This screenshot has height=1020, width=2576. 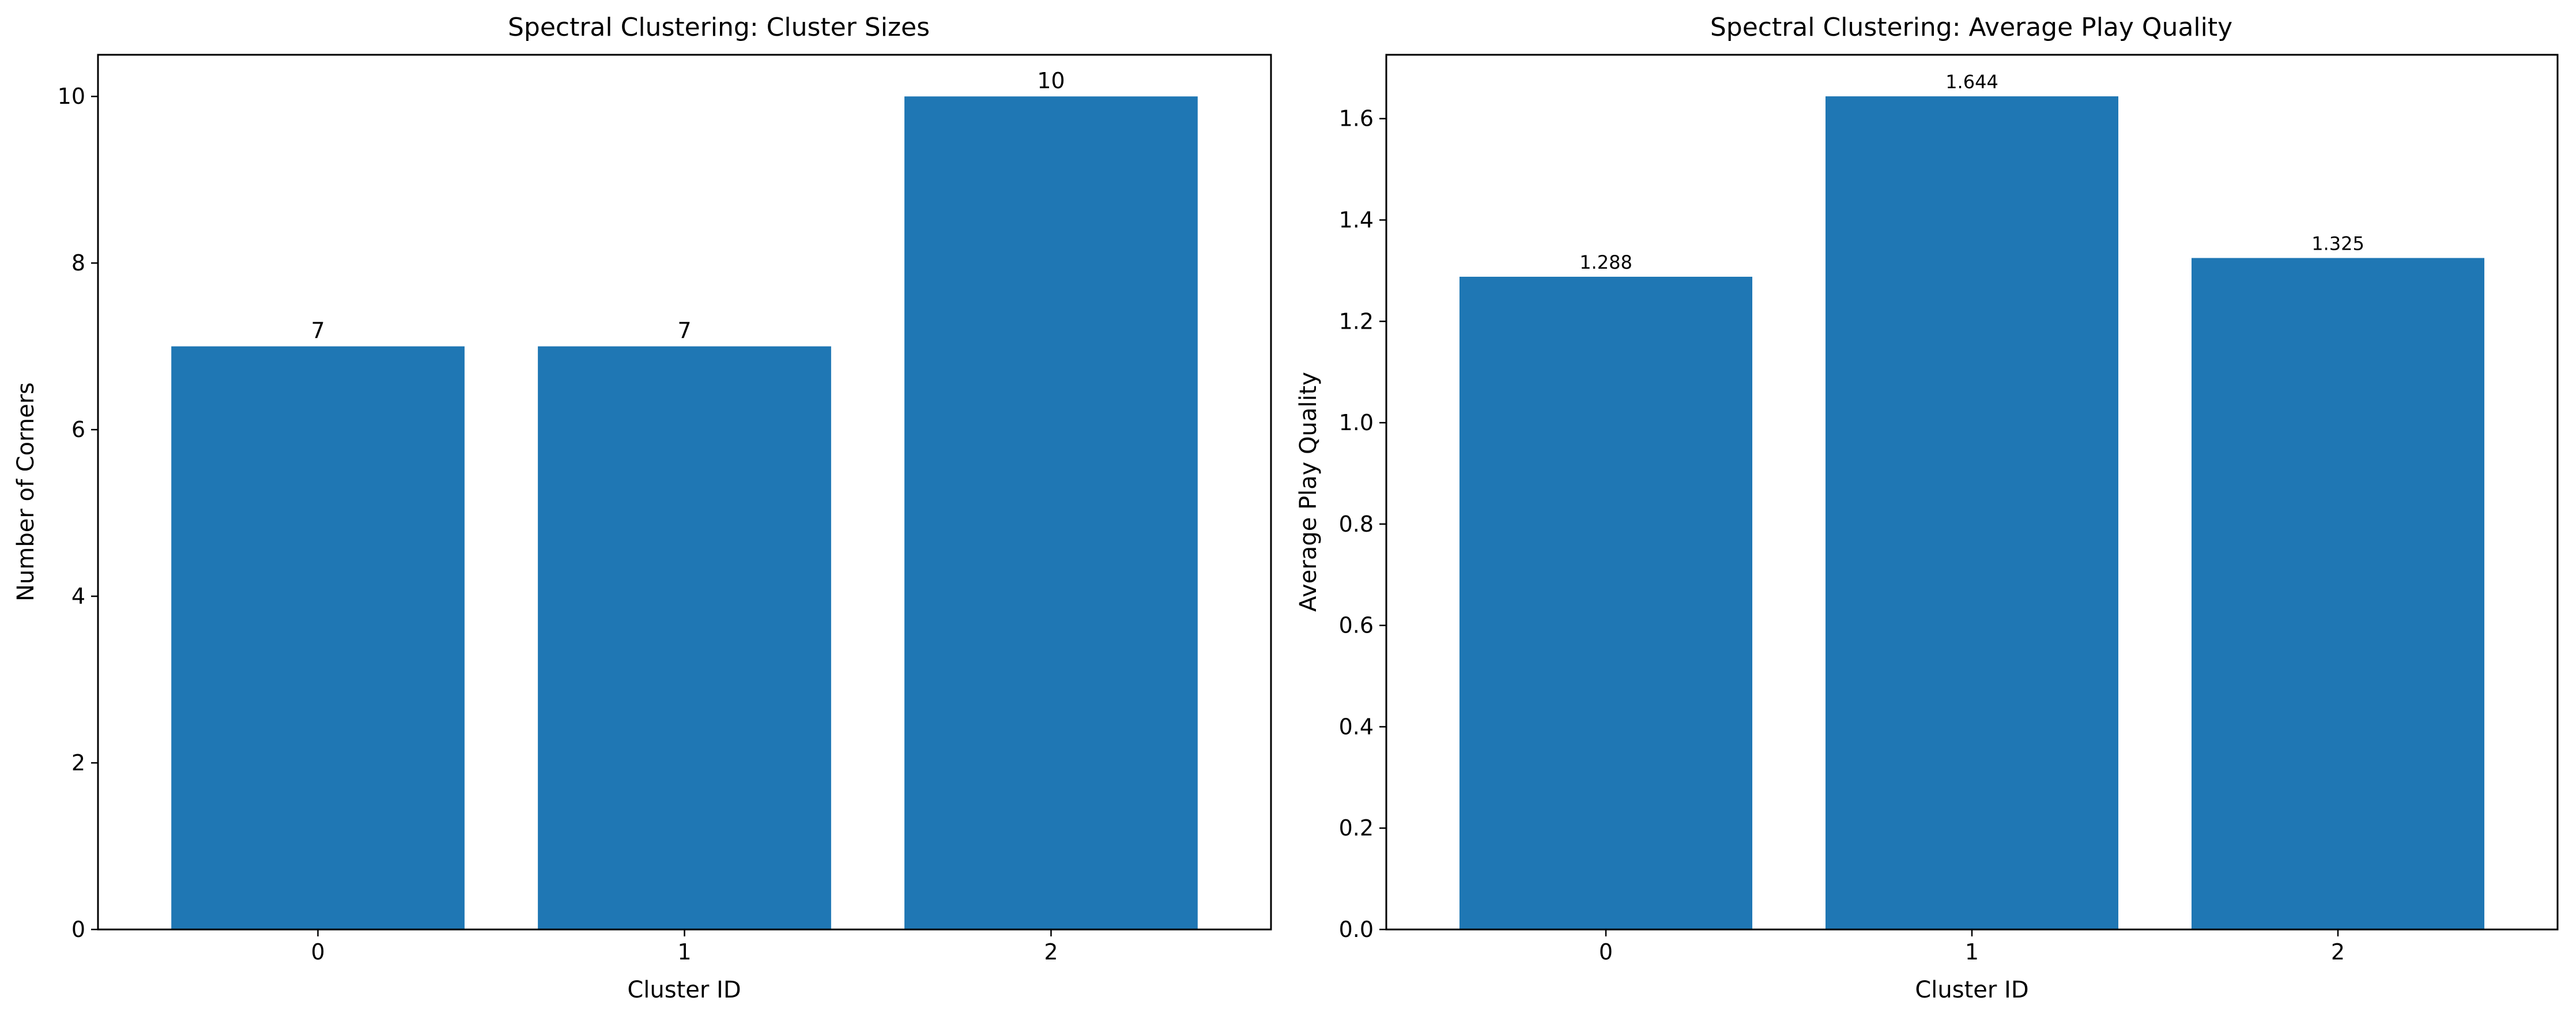 What do you see at coordinates (26, 491) in the screenshot?
I see `y-axis-label: Number of Corners` at bounding box center [26, 491].